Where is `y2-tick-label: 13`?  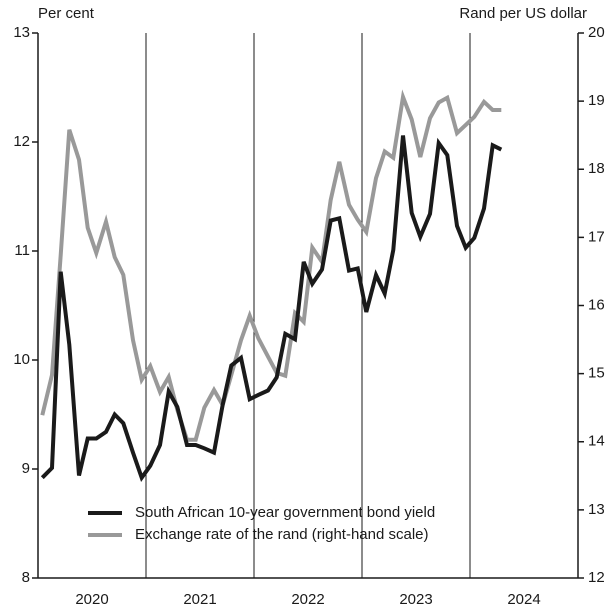 y2-tick-label: 13 is located at coordinates (596, 509).